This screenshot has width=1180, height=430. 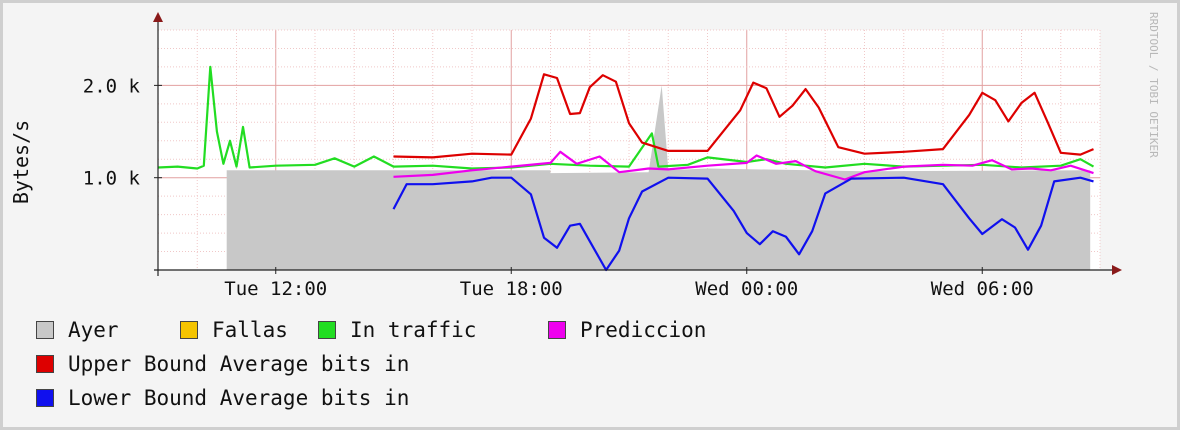 I want to click on legend-label: Prediccion, so click(x=643, y=330).